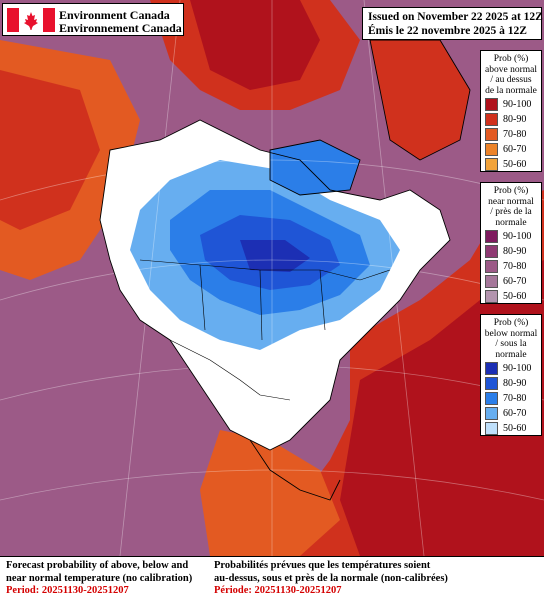 This screenshot has width=544, height=600. Describe the element at coordinates (120, 28) in the screenshot. I see `agency-name-fr: Environnement Canada` at that location.